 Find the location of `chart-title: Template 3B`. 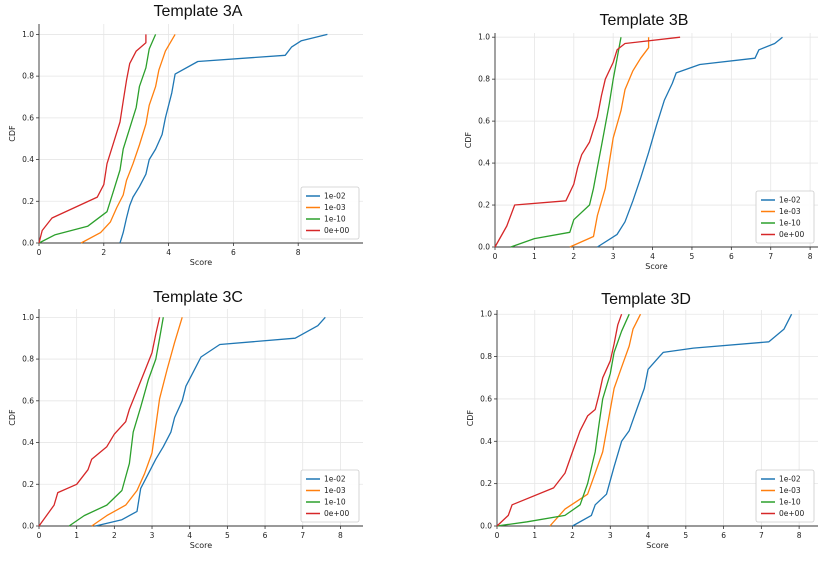

chart-title: Template 3B is located at coordinates (644, 20).